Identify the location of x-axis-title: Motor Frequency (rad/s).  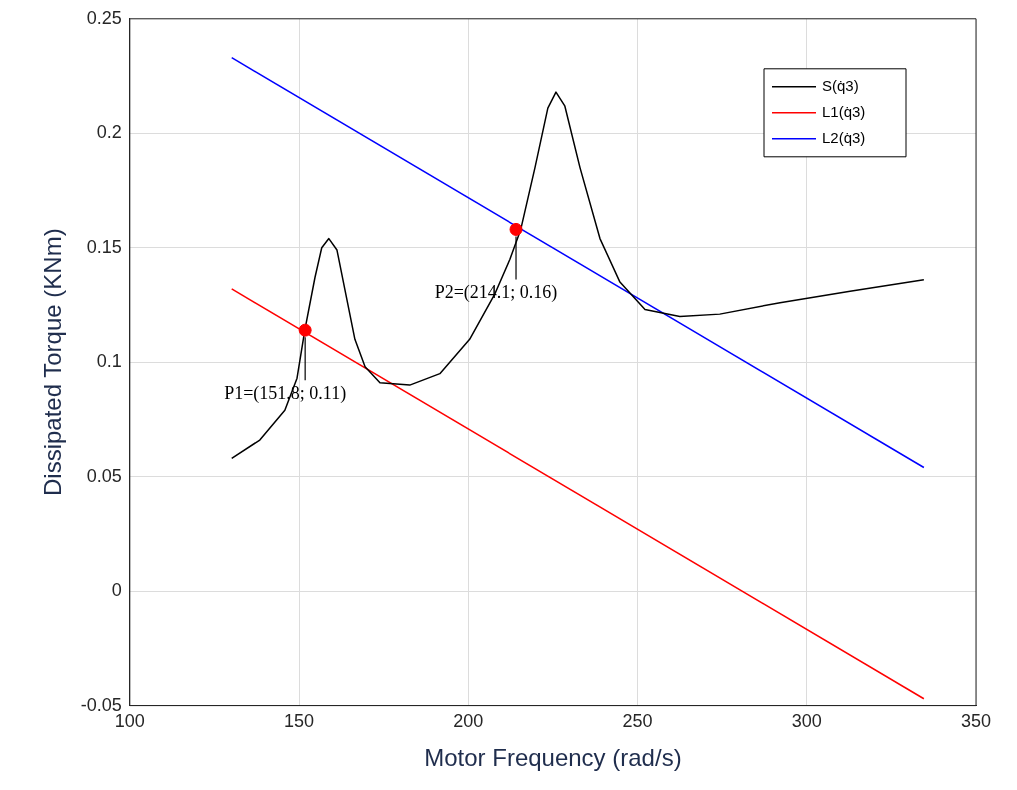
(553, 758).